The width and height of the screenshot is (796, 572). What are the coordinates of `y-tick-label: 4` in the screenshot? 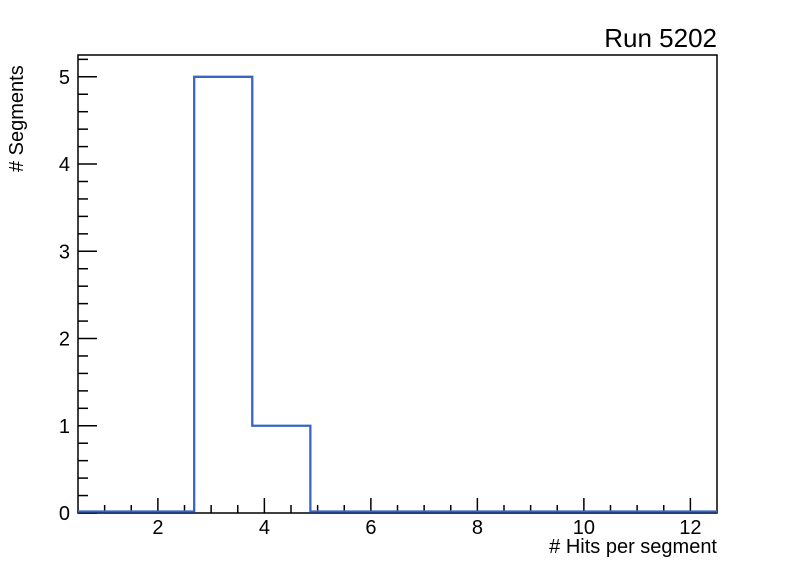 It's located at (64, 165).